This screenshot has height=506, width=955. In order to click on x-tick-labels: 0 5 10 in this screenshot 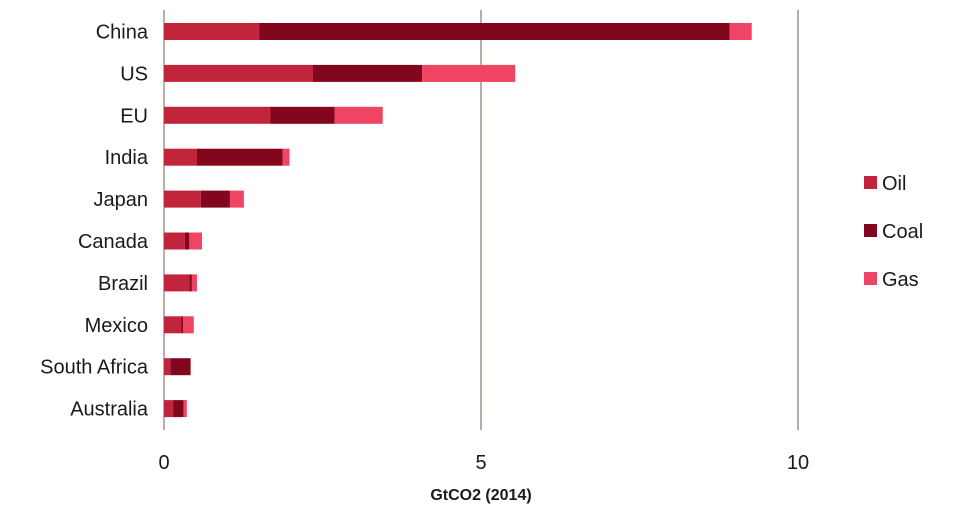, I will do `click(483, 463)`.